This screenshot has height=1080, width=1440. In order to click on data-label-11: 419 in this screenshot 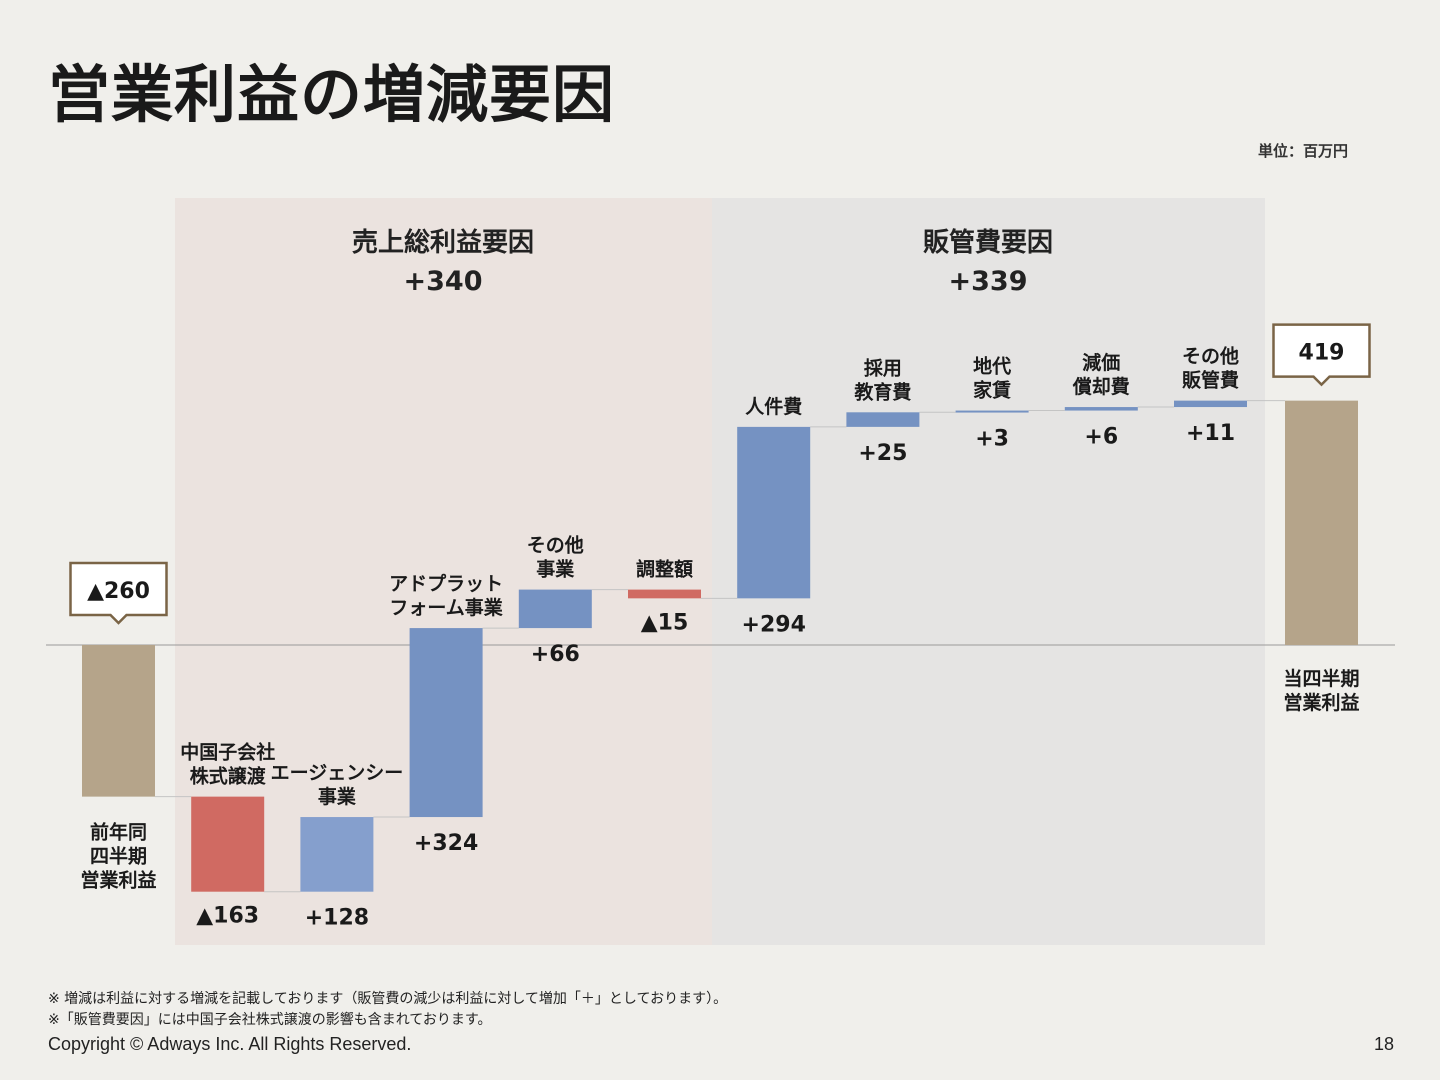, I will do `click(1322, 353)`.